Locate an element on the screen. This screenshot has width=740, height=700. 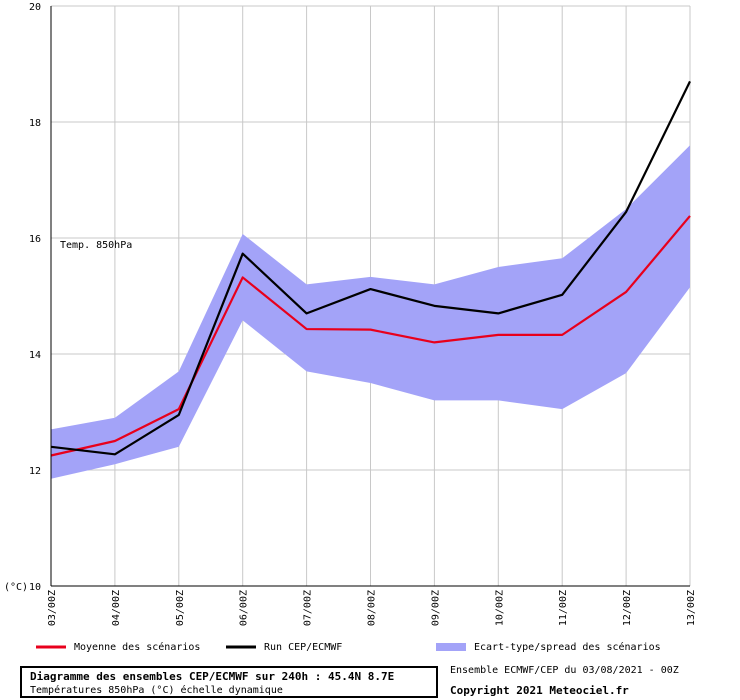
x-tick-label: 11/00Z is located at coordinates (563, 608).